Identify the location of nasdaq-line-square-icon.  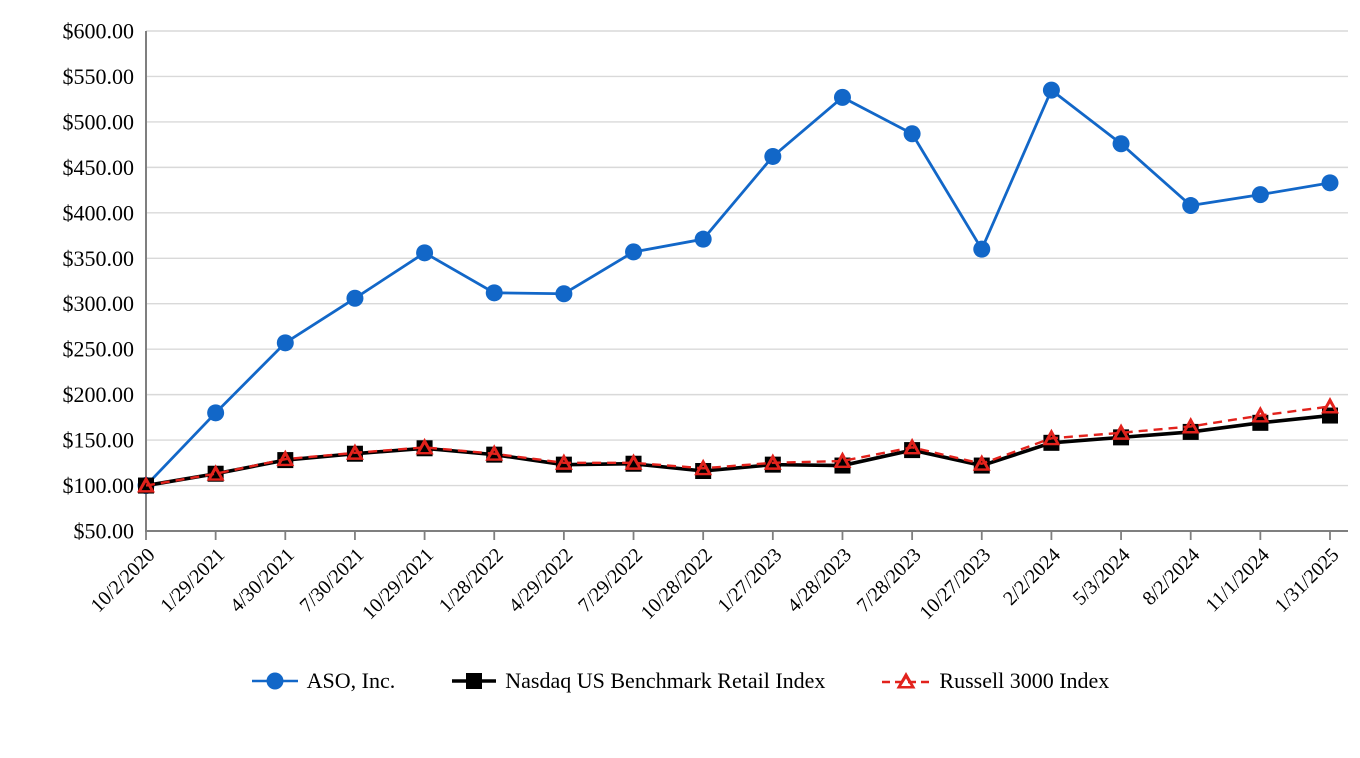
(474, 681).